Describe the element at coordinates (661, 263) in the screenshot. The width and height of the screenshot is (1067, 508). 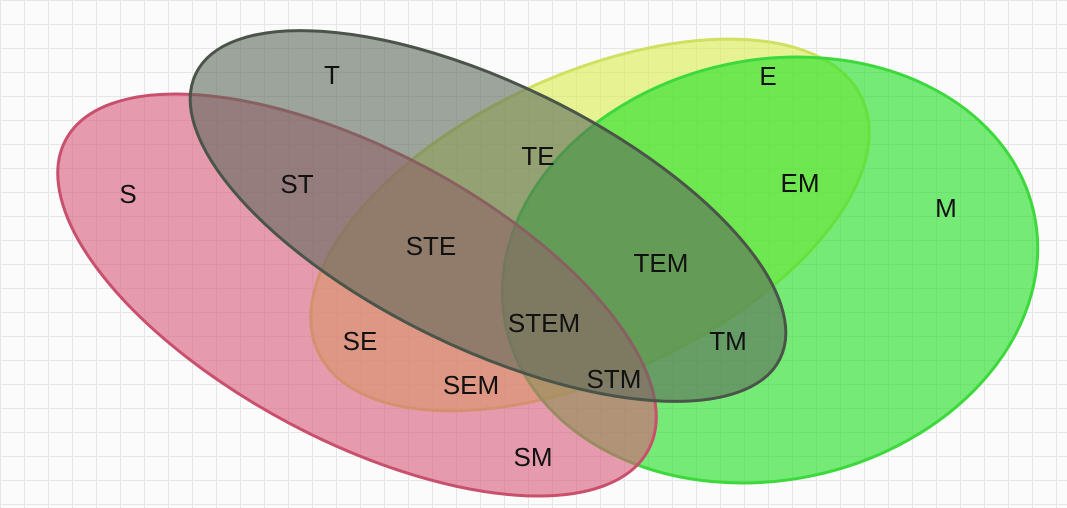
I see `label-tem: TEM` at that location.